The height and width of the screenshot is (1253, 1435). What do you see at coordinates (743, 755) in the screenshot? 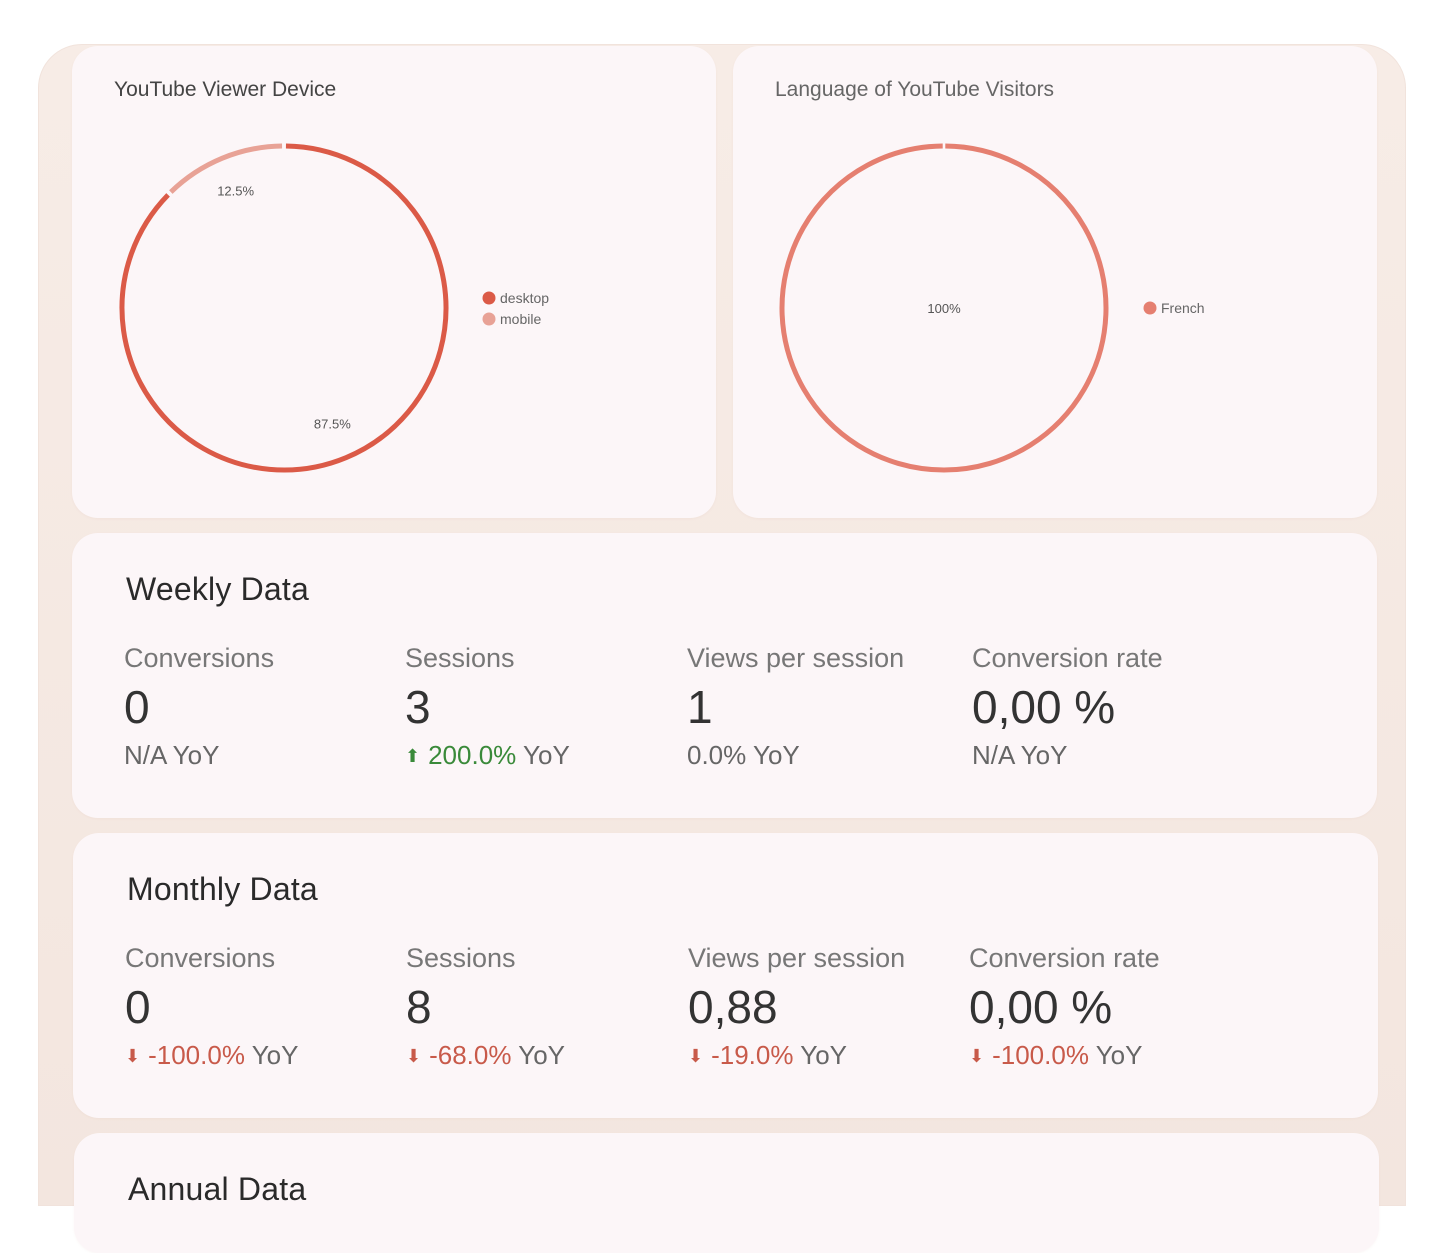
I see `yoy-text: 0.0% YoY` at bounding box center [743, 755].